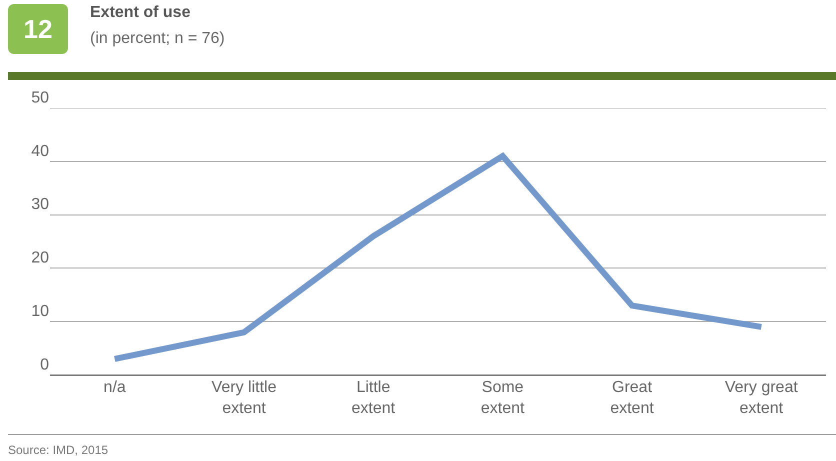 The width and height of the screenshot is (836, 461). What do you see at coordinates (140, 13) in the screenshot?
I see `chart-title: Extent of use` at bounding box center [140, 13].